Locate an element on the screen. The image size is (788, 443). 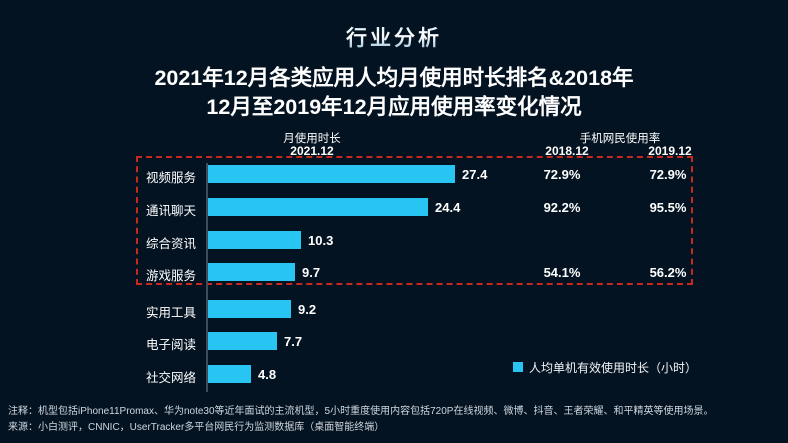
bar-group: 24.4 is located at coordinates (334, 207).